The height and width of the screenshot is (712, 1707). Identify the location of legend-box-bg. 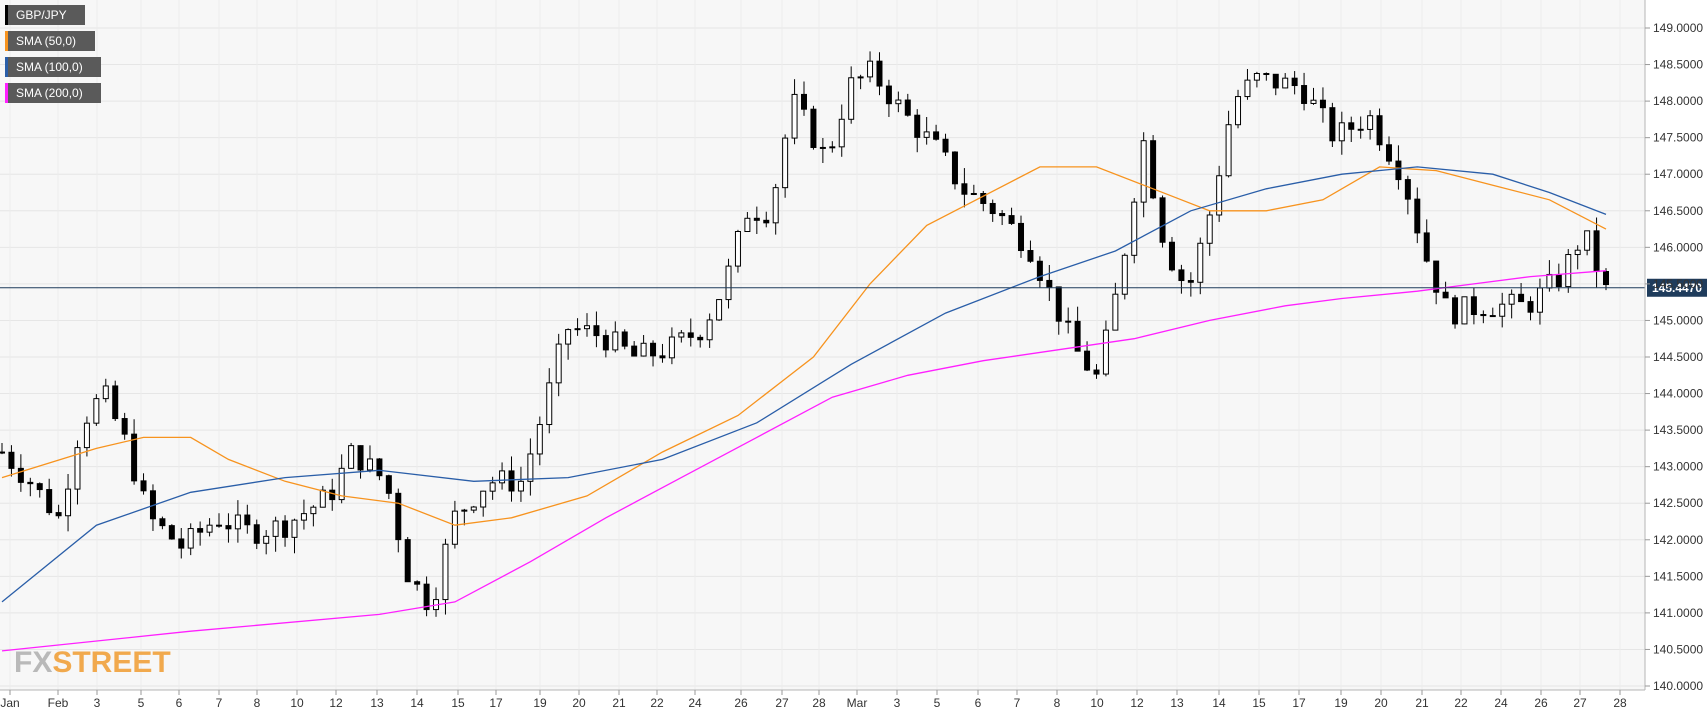
(53, 67).